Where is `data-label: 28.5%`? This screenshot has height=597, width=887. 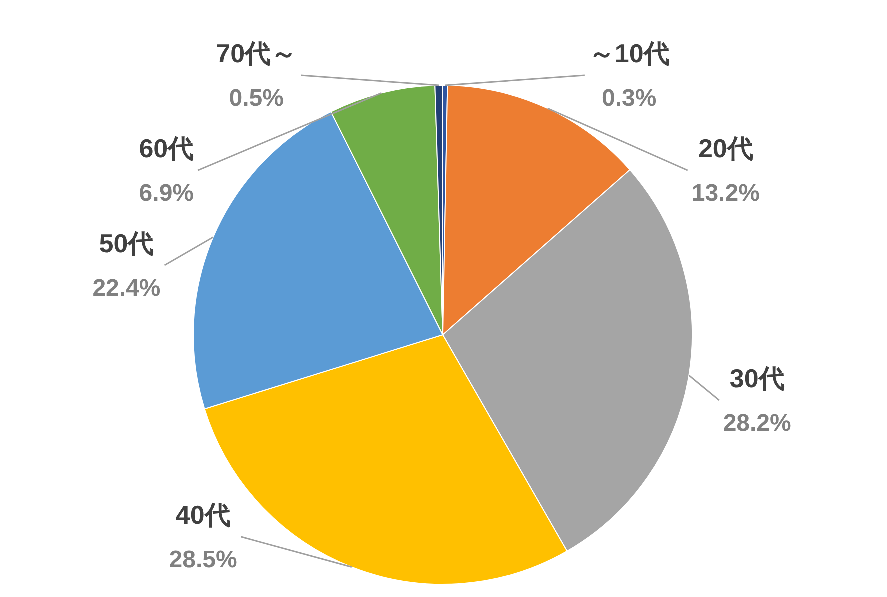
data-label: 28.5% is located at coordinates (203, 560).